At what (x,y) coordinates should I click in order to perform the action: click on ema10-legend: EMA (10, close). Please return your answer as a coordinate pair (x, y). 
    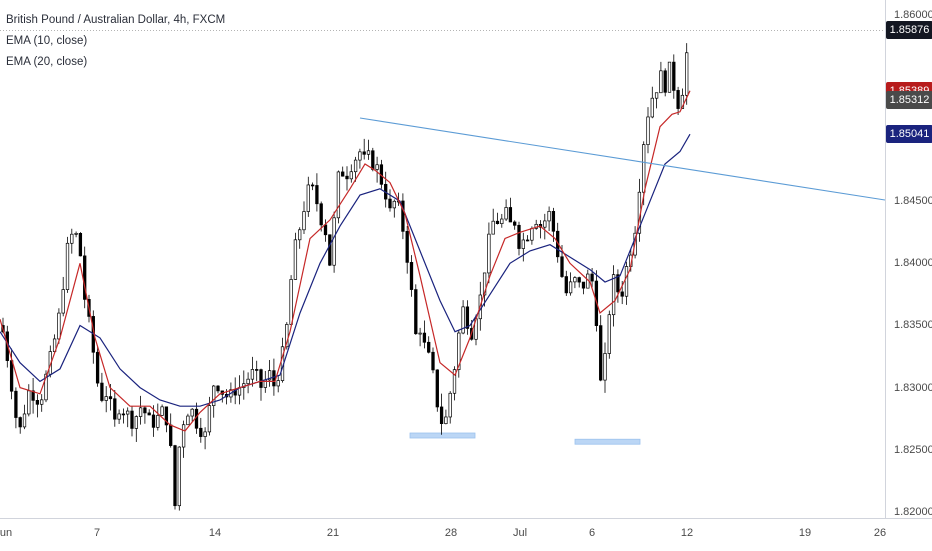
    Looking at the image, I should click on (47, 41).